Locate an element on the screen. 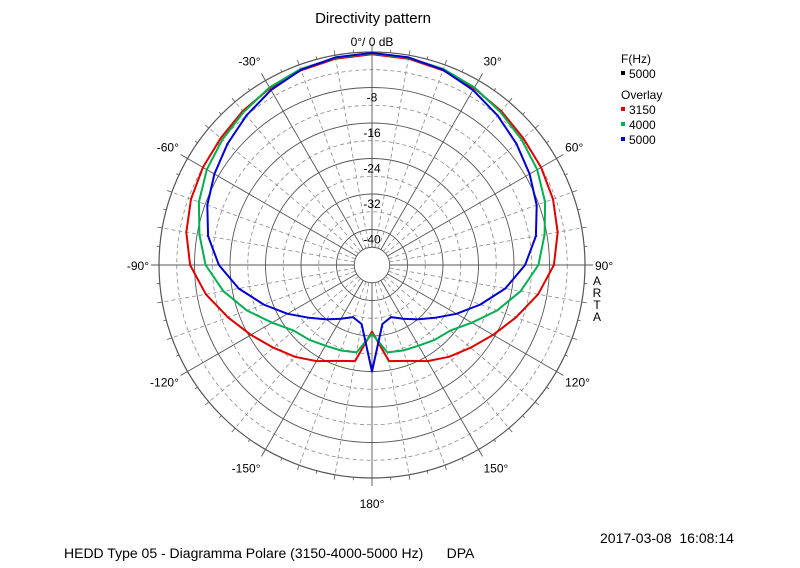 The image size is (800, 568). angle-tick-label: 180° is located at coordinates (372, 504).